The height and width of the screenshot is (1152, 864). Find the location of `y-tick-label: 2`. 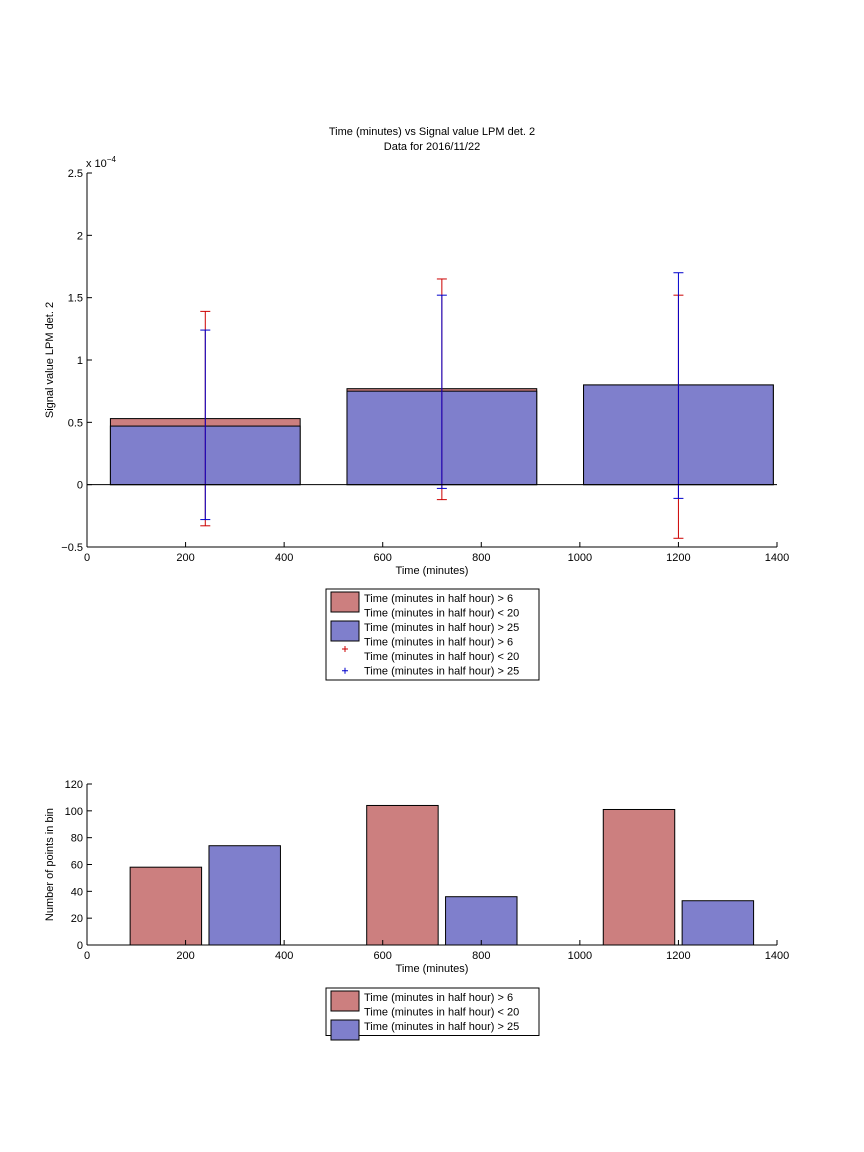

y-tick-label: 2 is located at coordinates (80, 236).